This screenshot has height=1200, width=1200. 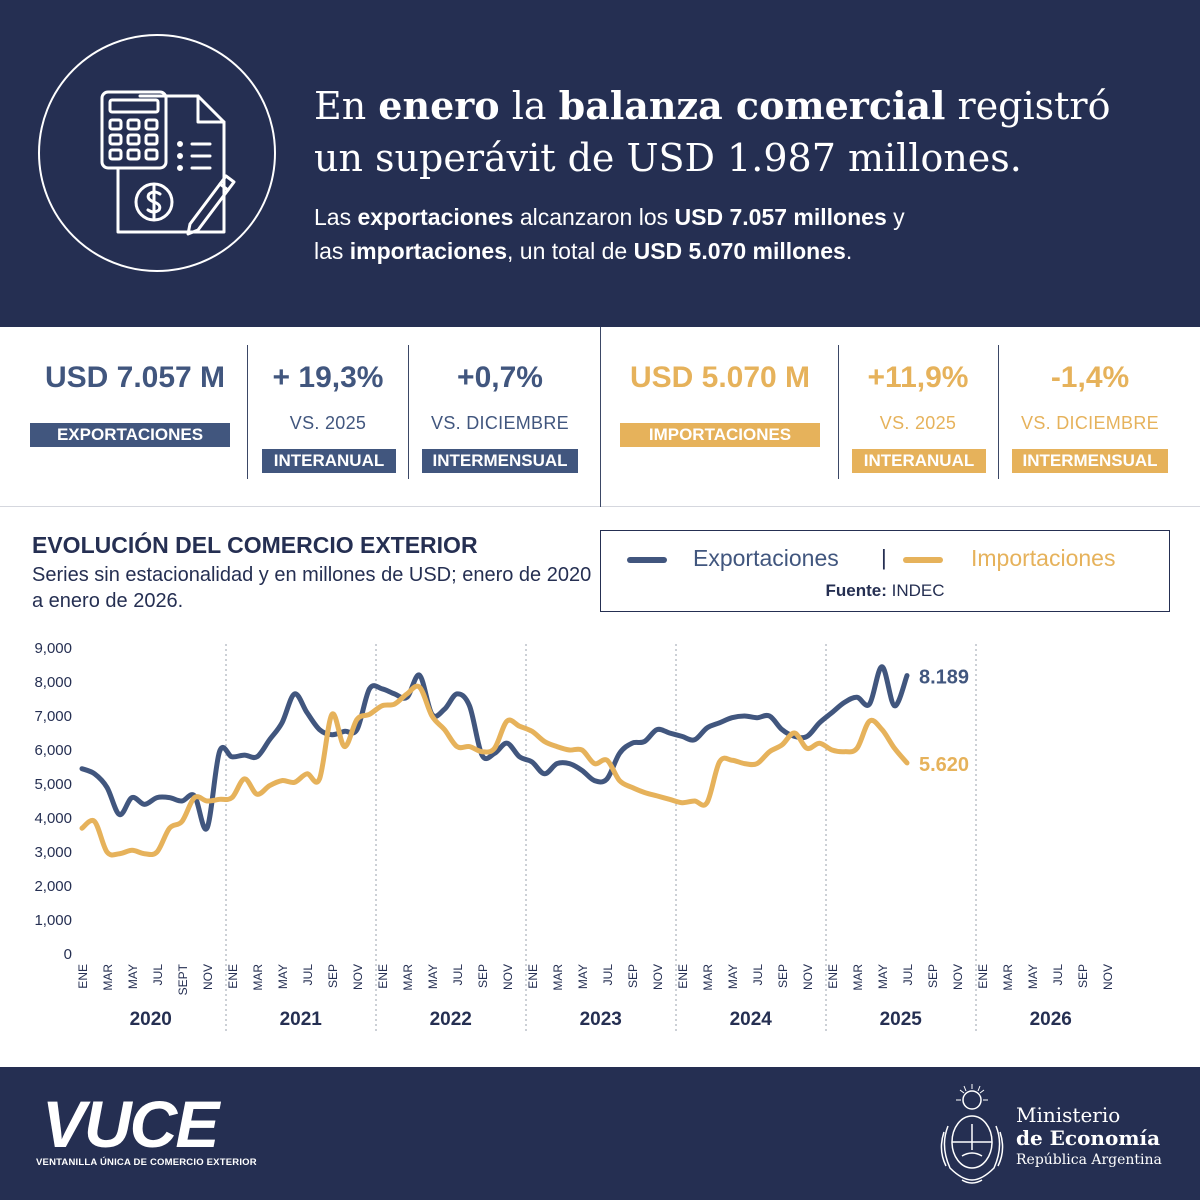 What do you see at coordinates (780, 217) in the screenshot?
I see `sub-exports-value: USD 7.057 millones` at bounding box center [780, 217].